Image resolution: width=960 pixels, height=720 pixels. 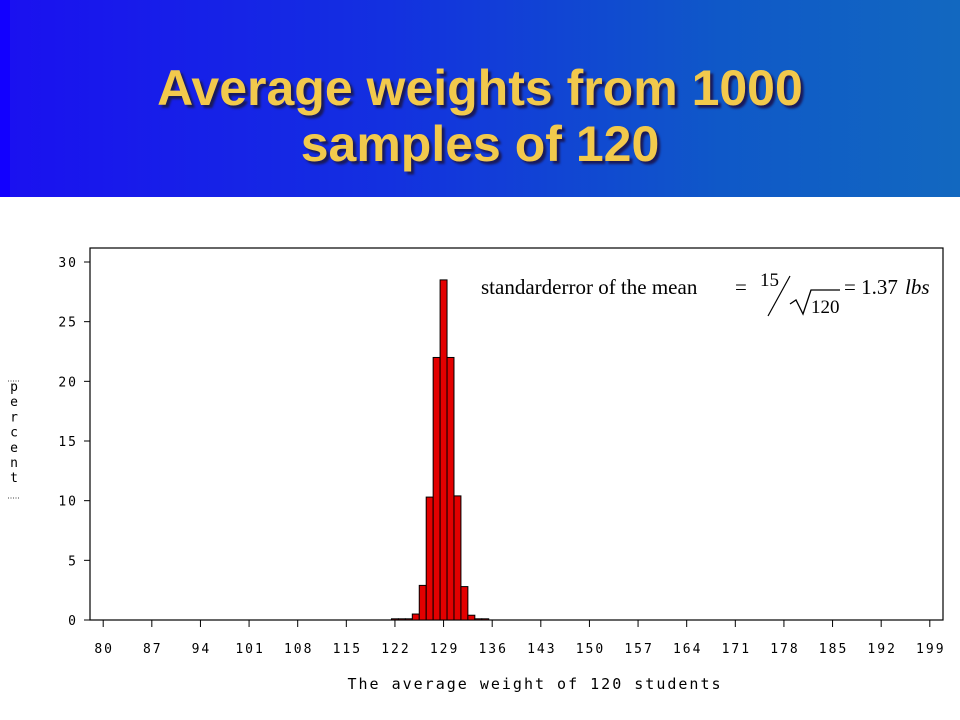 I want to click on x-tick-label: 80, so click(x=104, y=649).